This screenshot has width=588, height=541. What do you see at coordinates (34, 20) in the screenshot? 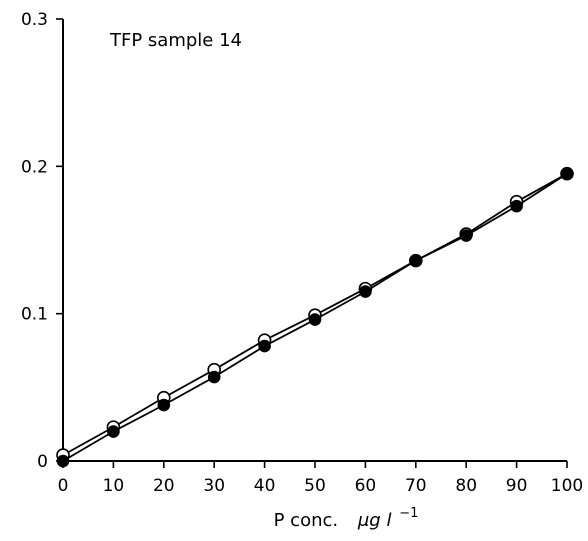
I see `y-tick-label: 0.3` at bounding box center [34, 20].